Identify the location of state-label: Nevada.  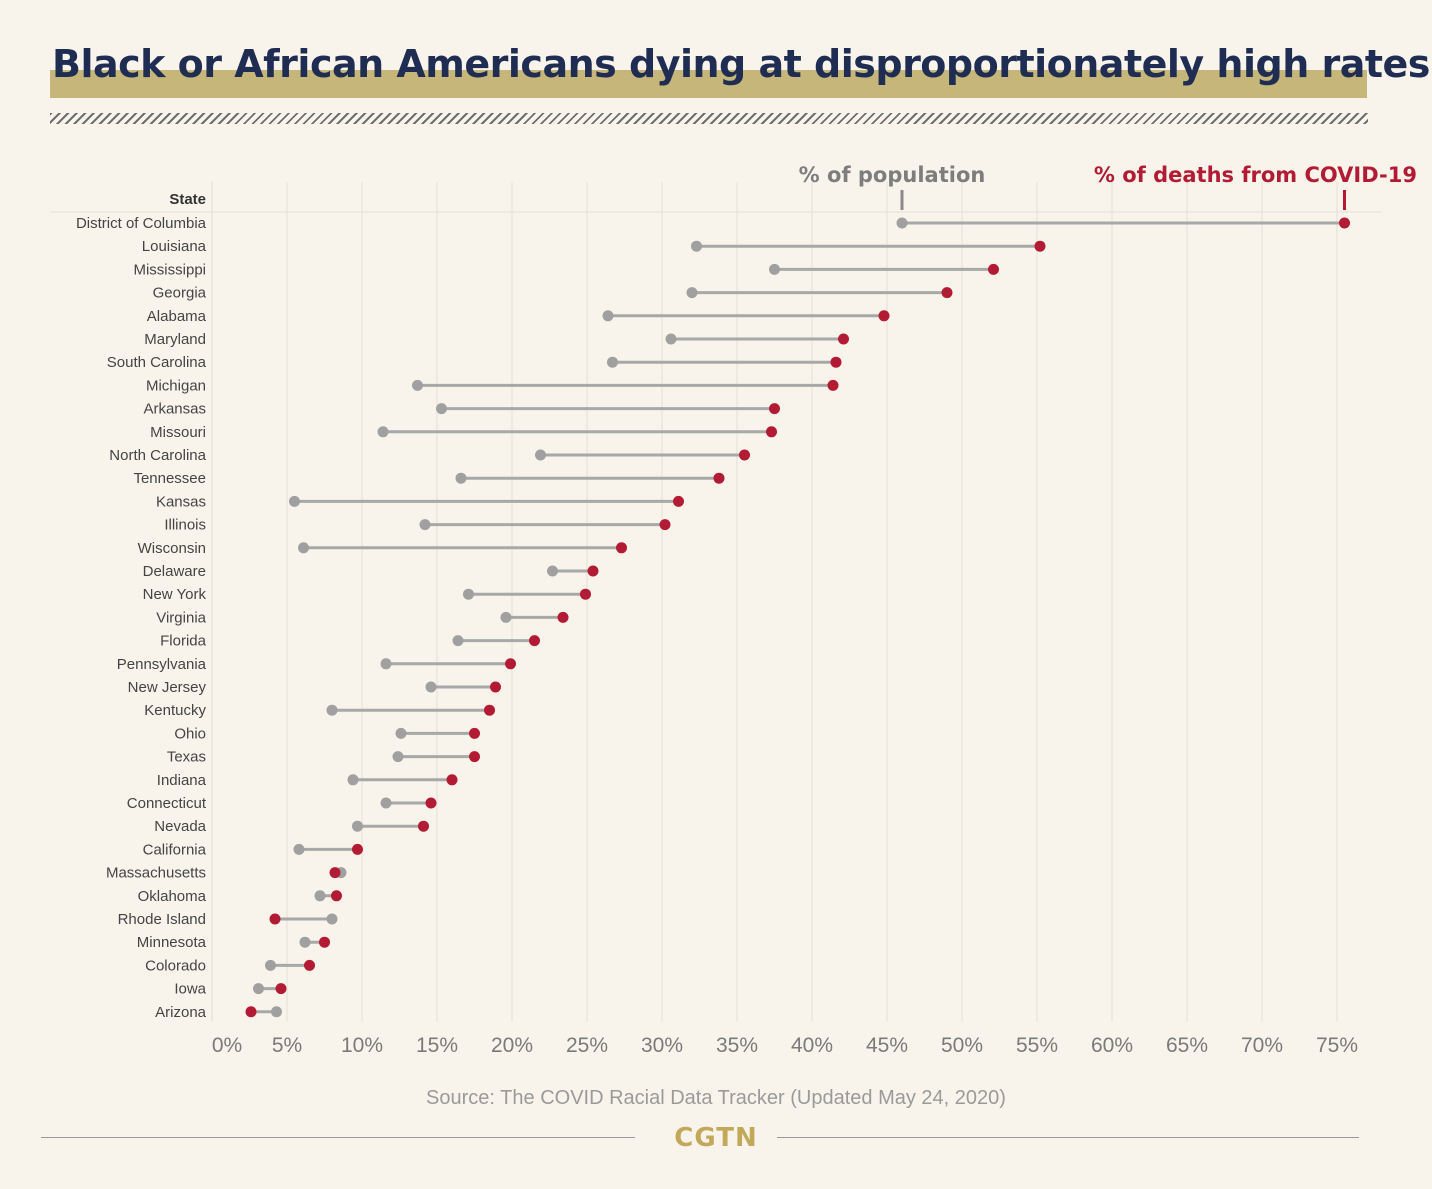
(180, 826).